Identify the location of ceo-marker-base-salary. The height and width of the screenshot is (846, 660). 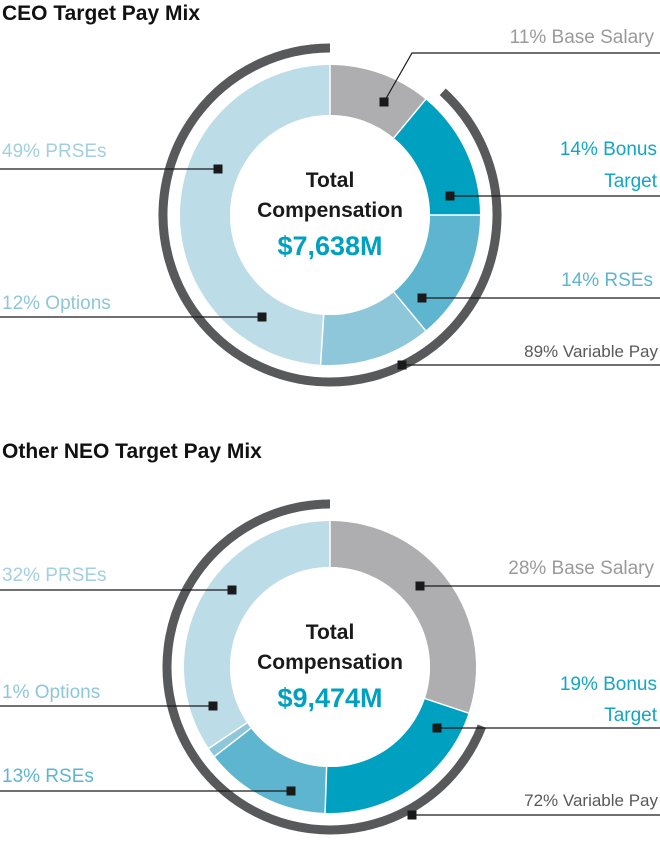
(384, 102).